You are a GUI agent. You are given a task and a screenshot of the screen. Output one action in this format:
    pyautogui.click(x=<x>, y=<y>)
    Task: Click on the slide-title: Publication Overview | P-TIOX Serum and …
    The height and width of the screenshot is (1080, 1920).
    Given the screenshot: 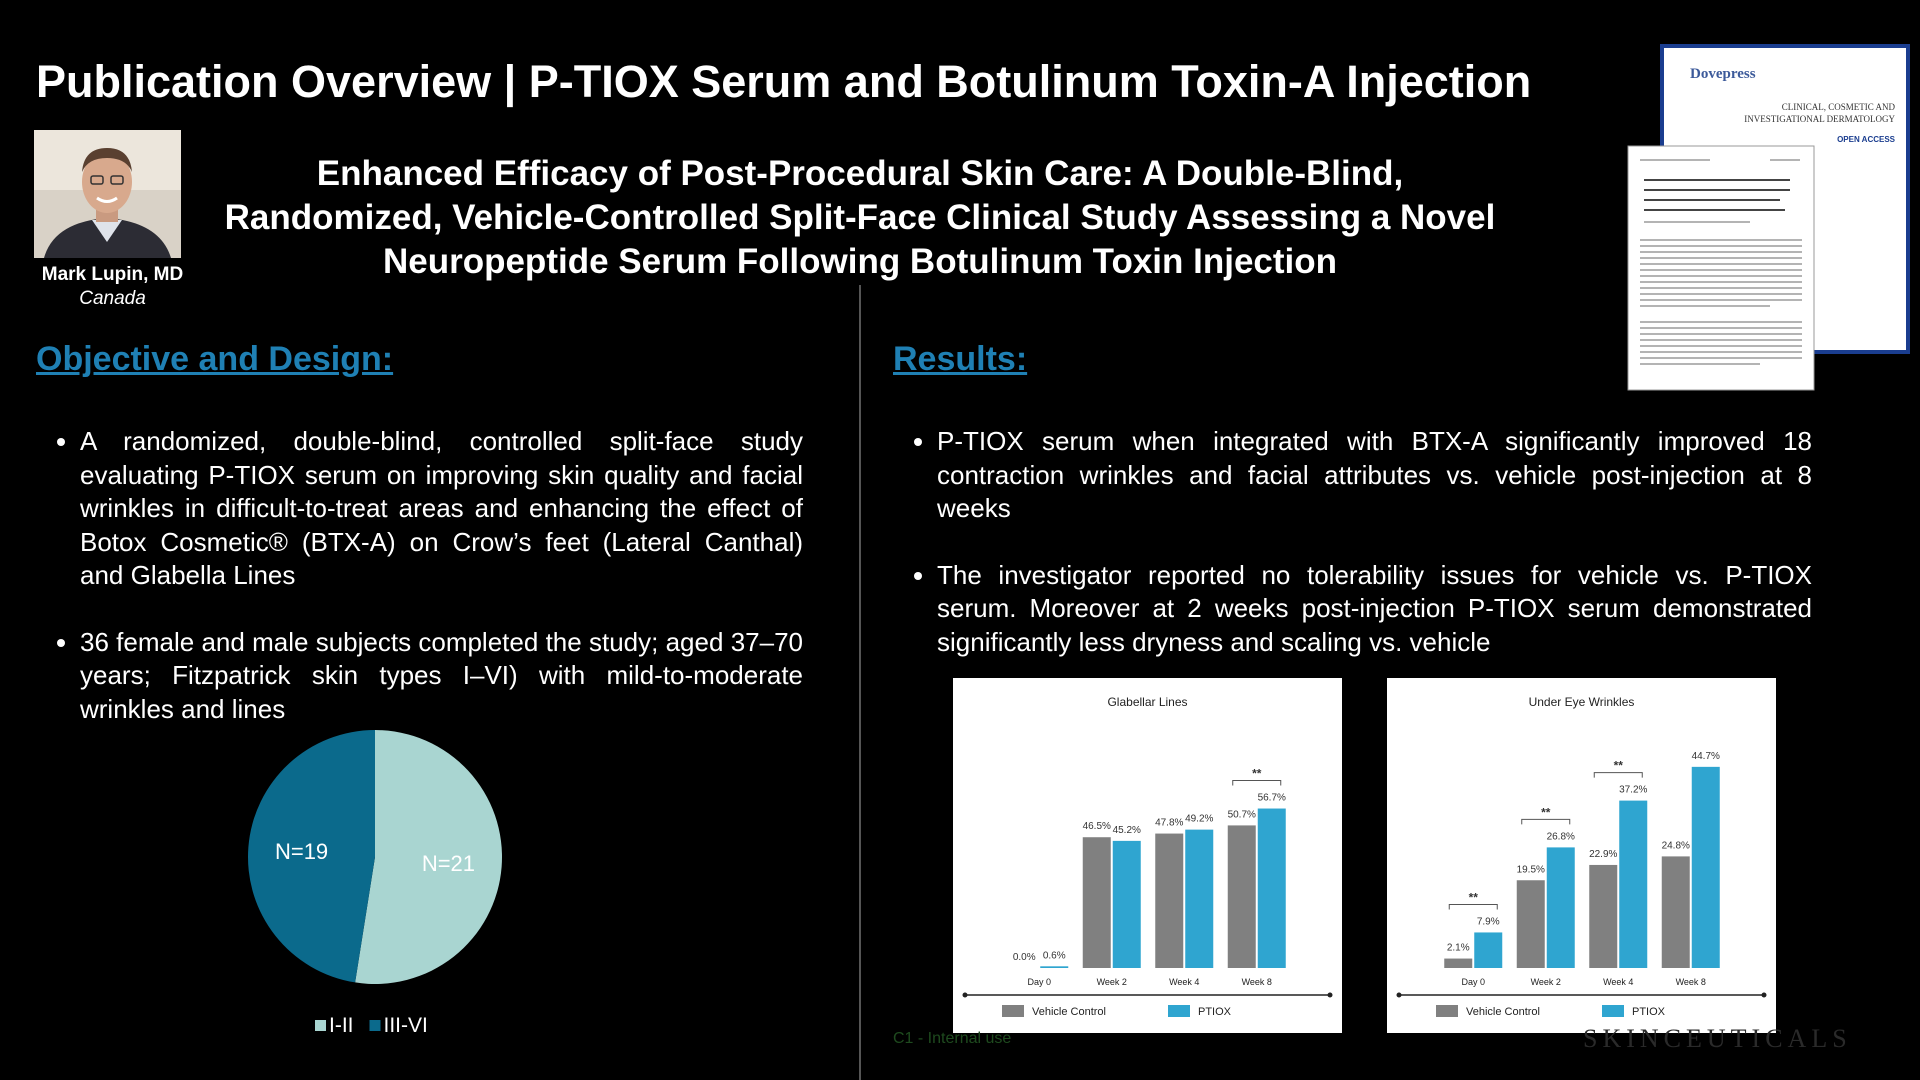 What is the action you would take?
    pyautogui.click(x=784, y=81)
    